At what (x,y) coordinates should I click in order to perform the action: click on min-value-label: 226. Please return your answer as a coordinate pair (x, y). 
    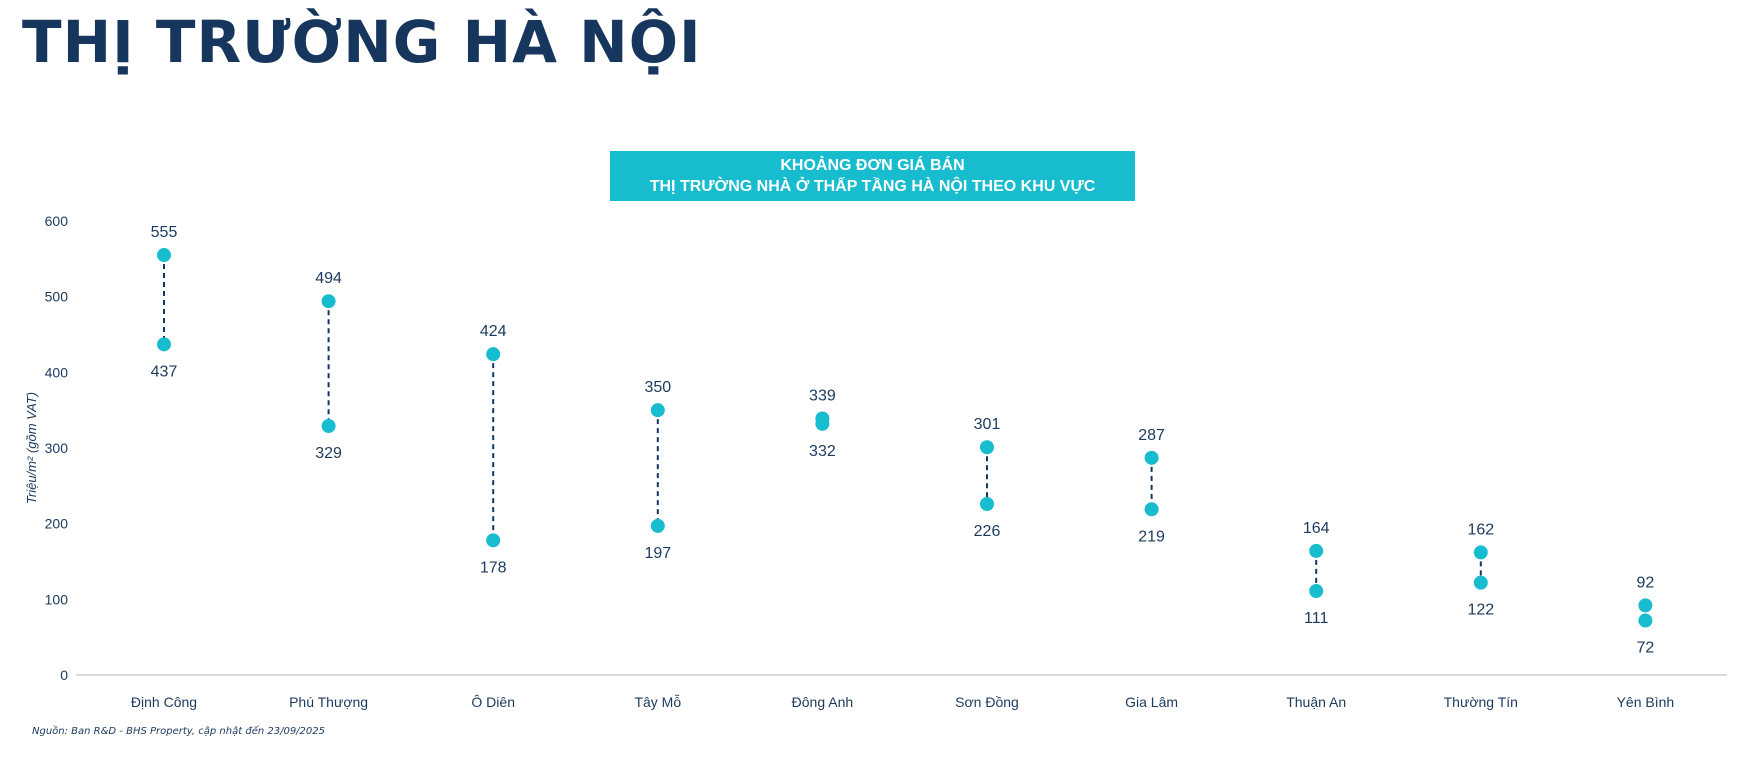
    Looking at the image, I should click on (987, 531).